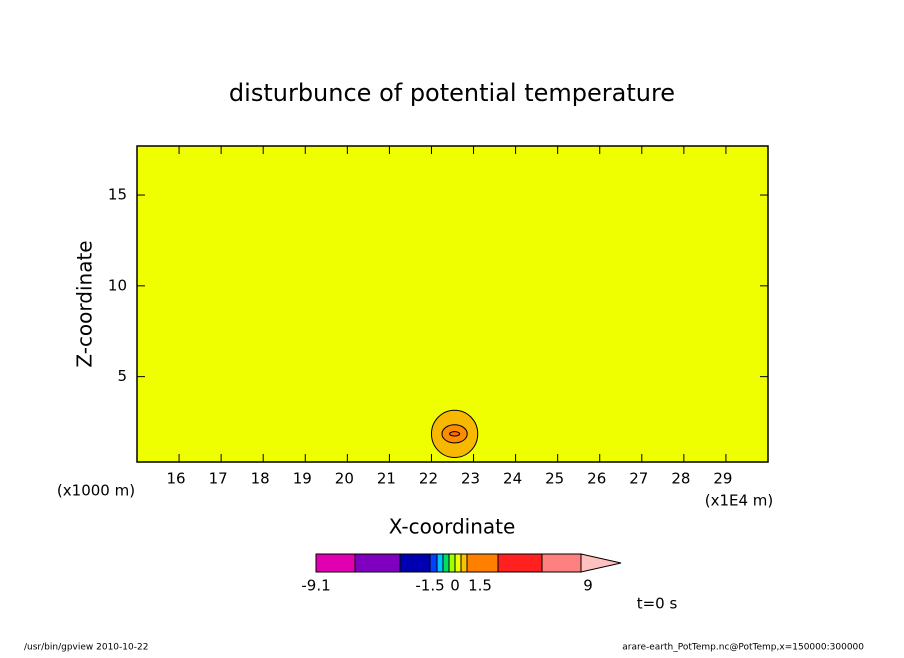 The width and height of the screenshot is (904, 658). Describe the element at coordinates (638, 479) in the screenshot. I see `x-tick-label: 27` at that location.